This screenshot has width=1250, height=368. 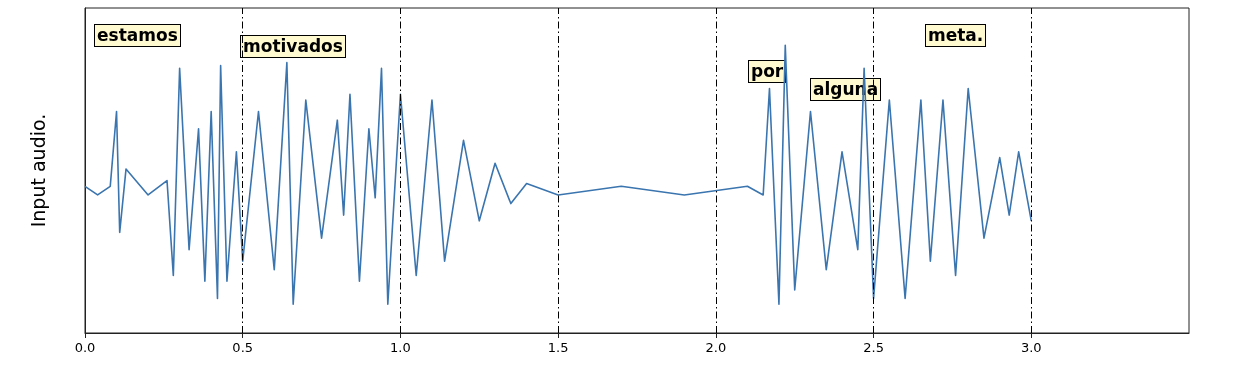 What do you see at coordinates (767, 71) in the screenshot?
I see `annotation: por` at bounding box center [767, 71].